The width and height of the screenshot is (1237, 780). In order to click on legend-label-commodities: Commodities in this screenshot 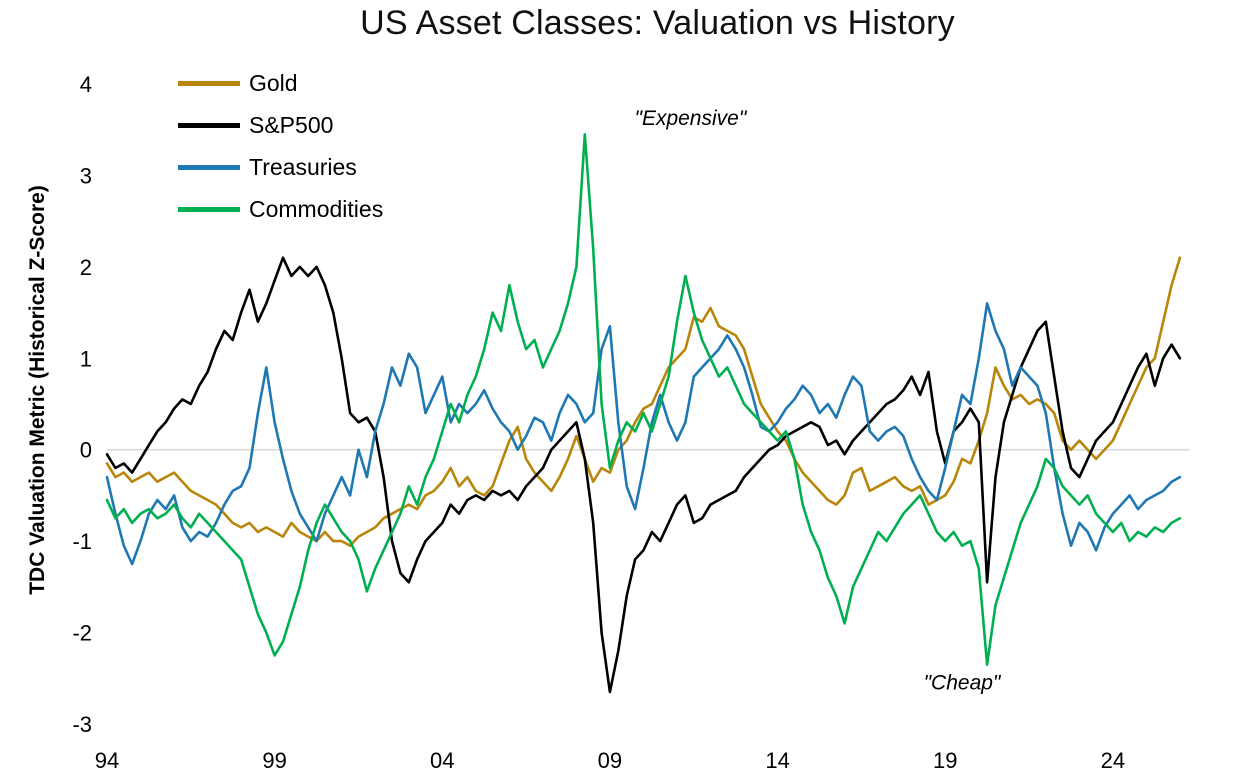, I will do `click(316, 208)`.